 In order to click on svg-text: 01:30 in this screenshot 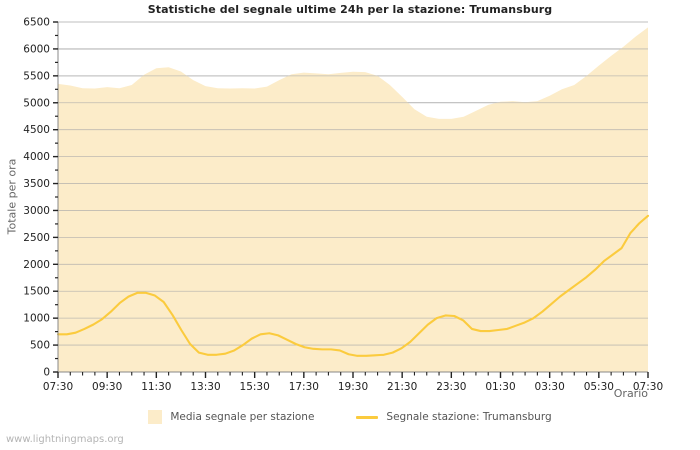, I will do `click(500, 387)`.